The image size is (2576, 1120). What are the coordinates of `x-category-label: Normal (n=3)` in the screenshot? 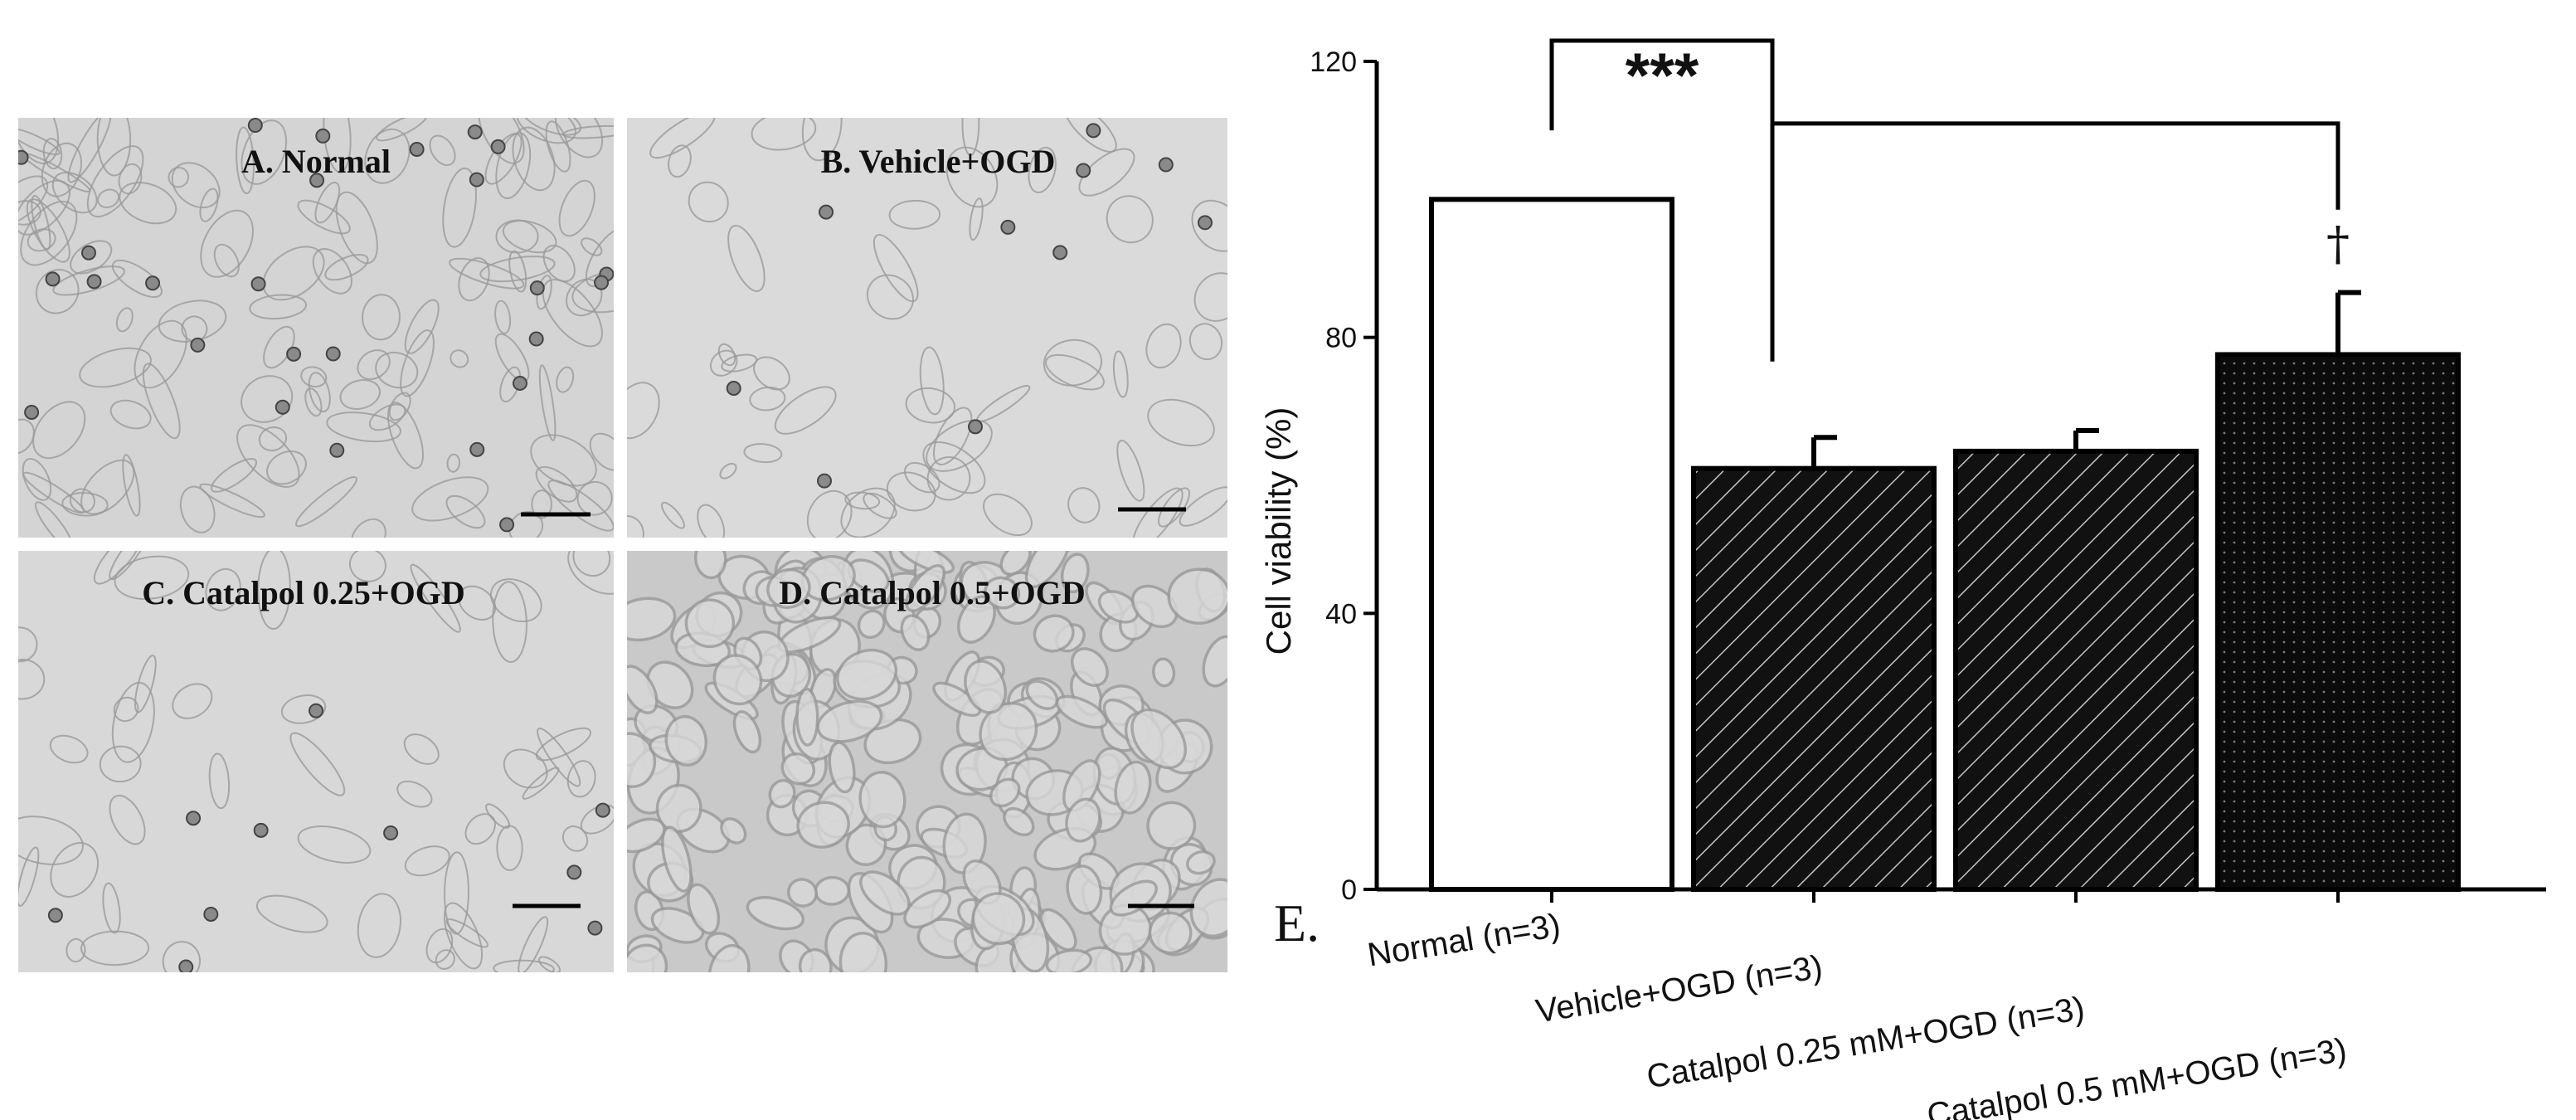 It's located at (1464, 940).